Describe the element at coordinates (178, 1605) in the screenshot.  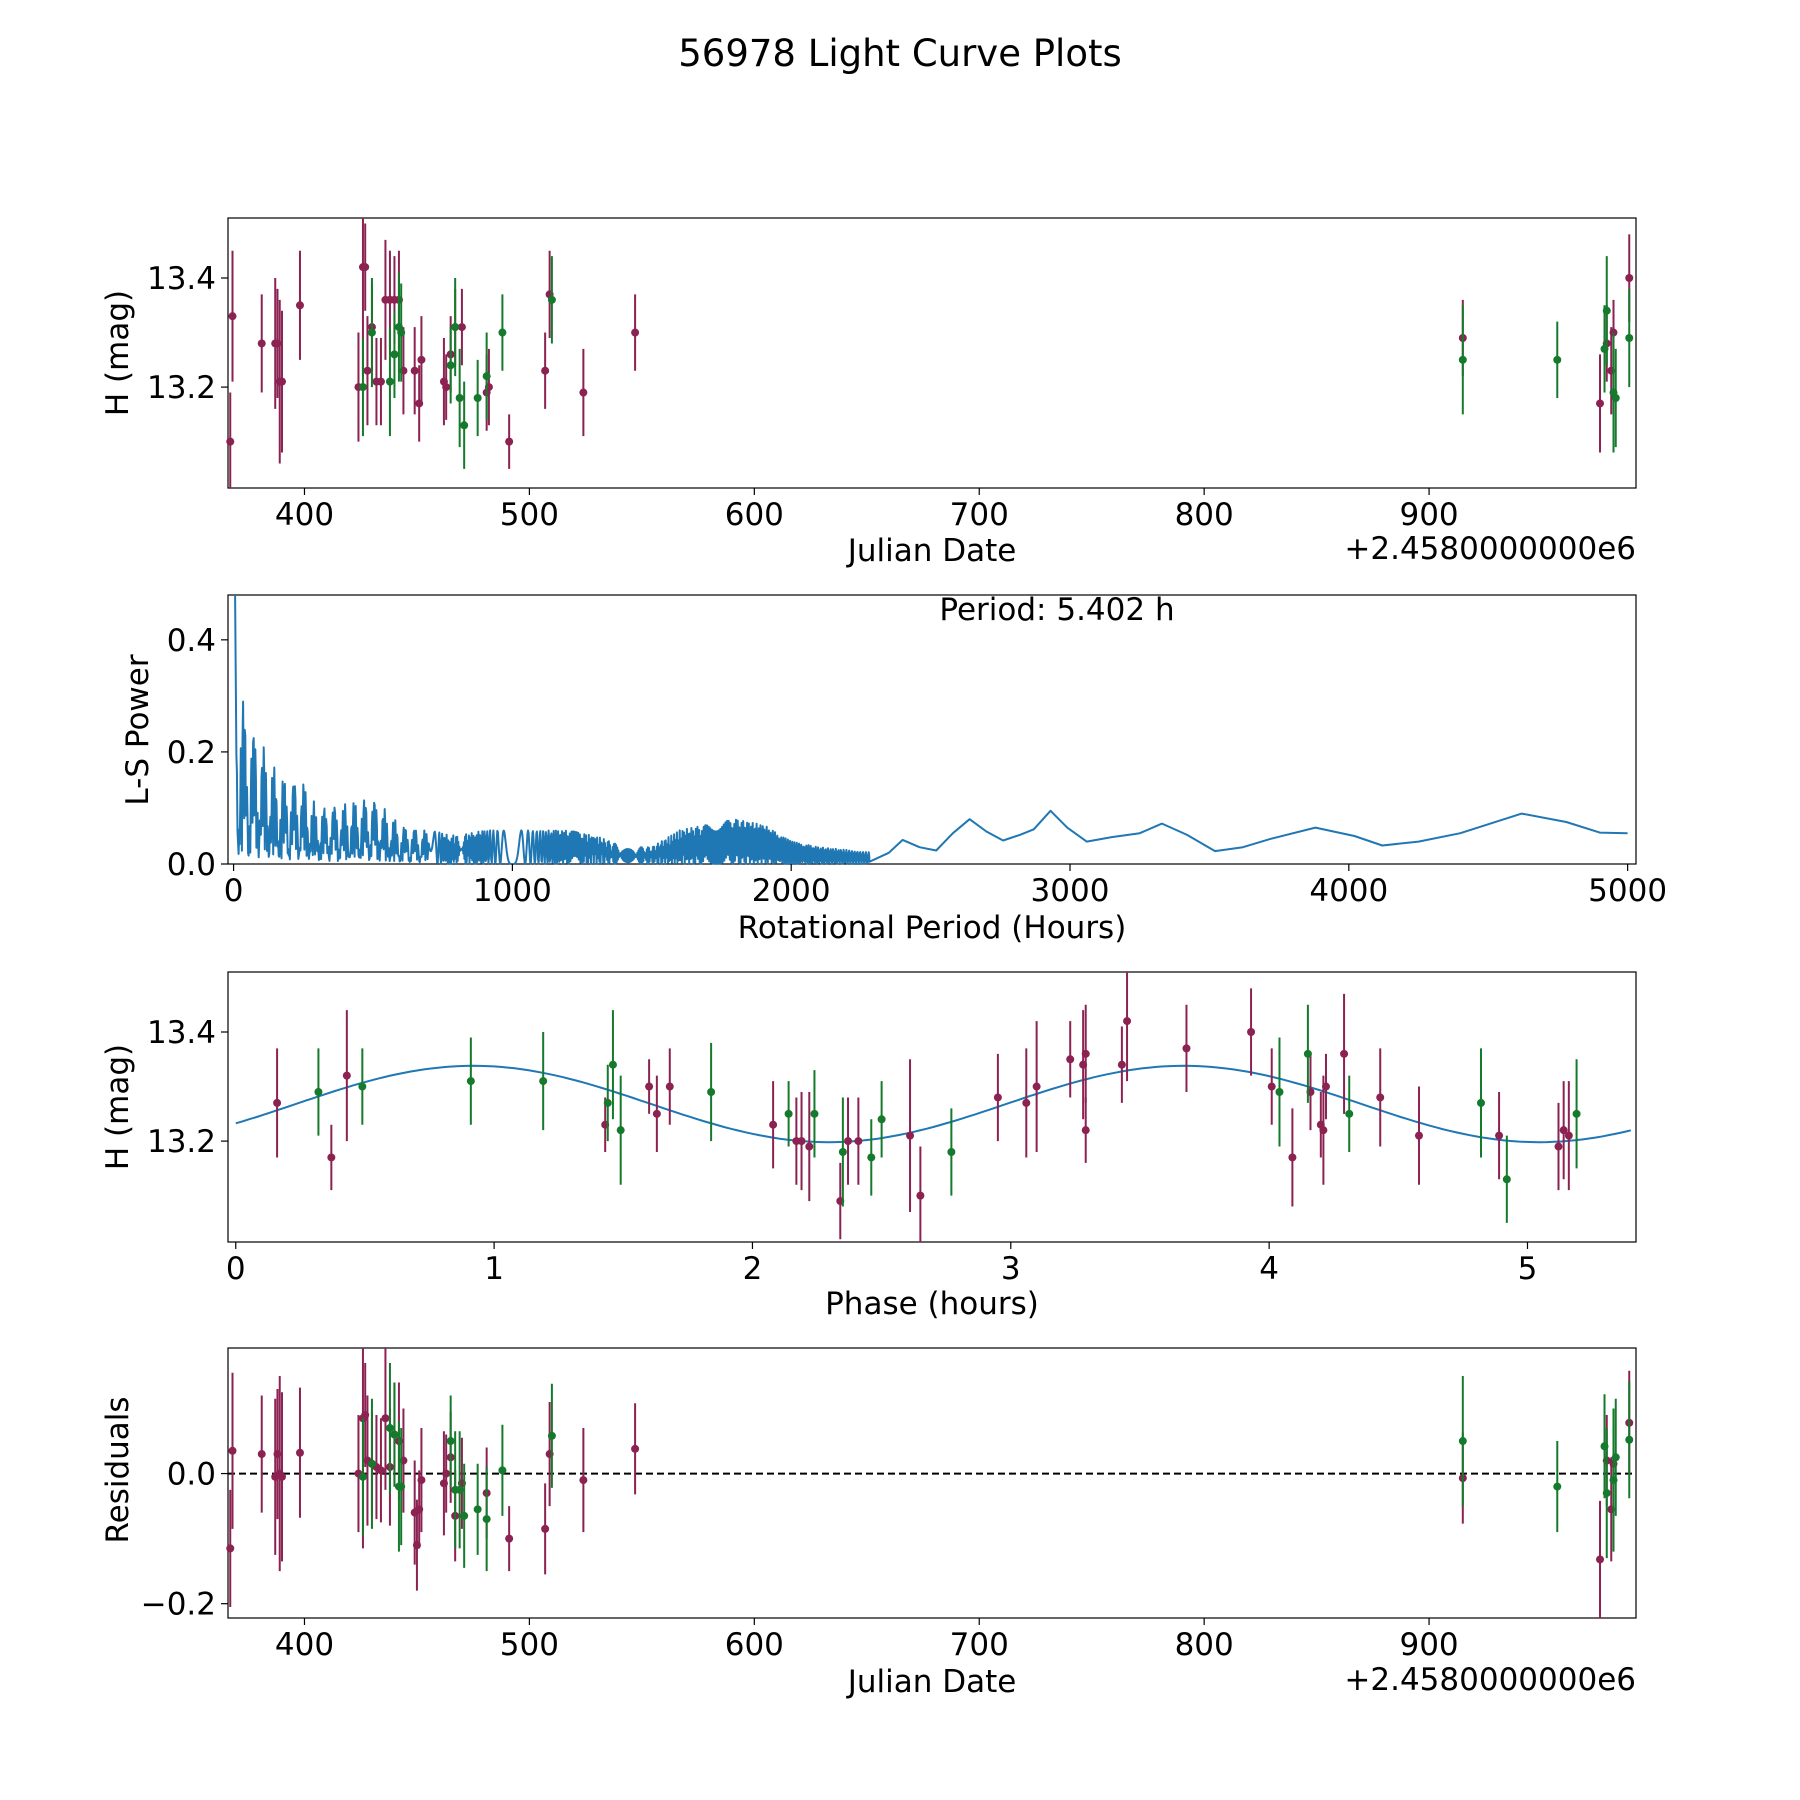
I see `y-tick-label: −0.2` at that location.